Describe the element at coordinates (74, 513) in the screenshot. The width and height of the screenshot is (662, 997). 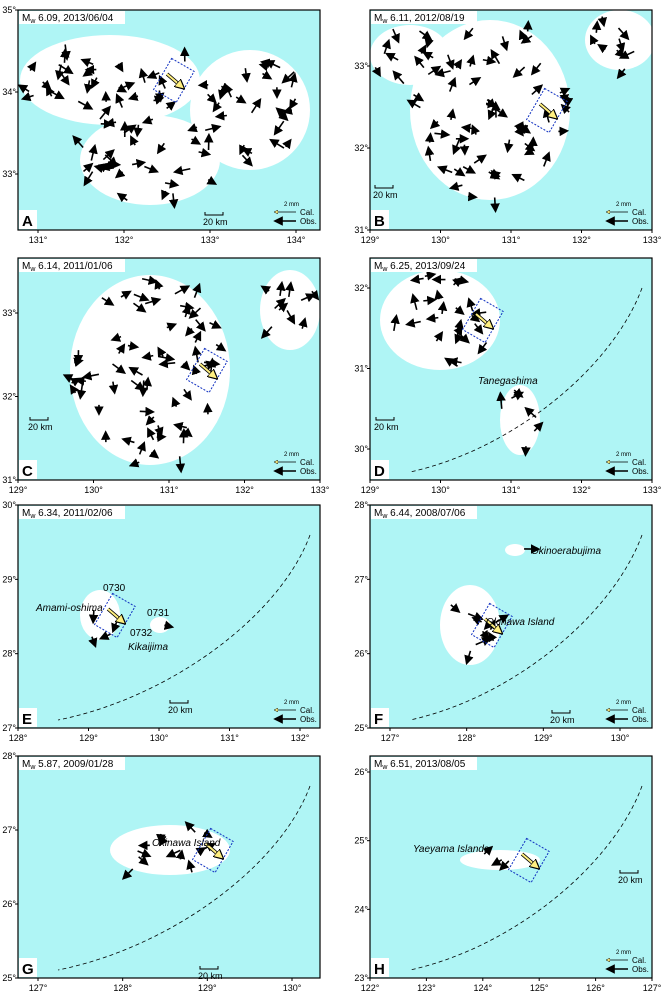
I see `title-rest: 6.34, 2011/02/06` at that location.